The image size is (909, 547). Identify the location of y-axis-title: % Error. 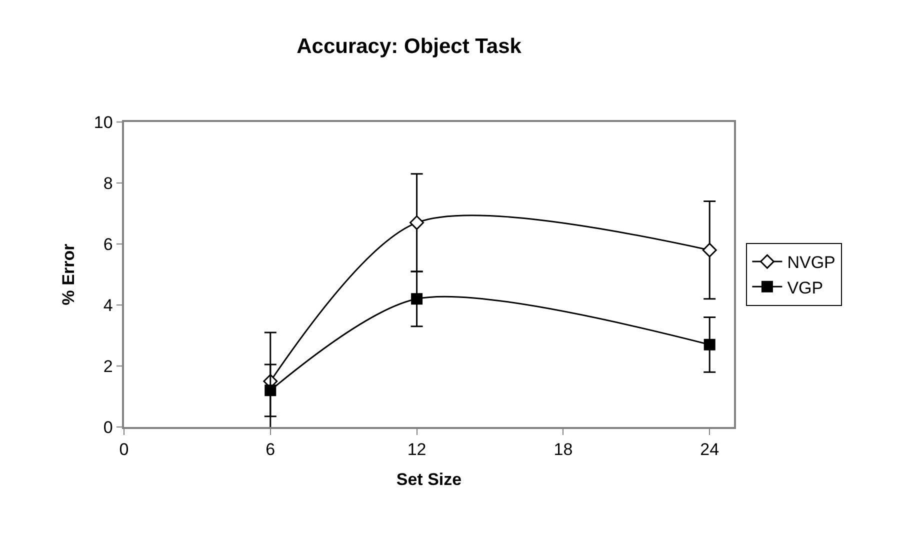
(68, 274).